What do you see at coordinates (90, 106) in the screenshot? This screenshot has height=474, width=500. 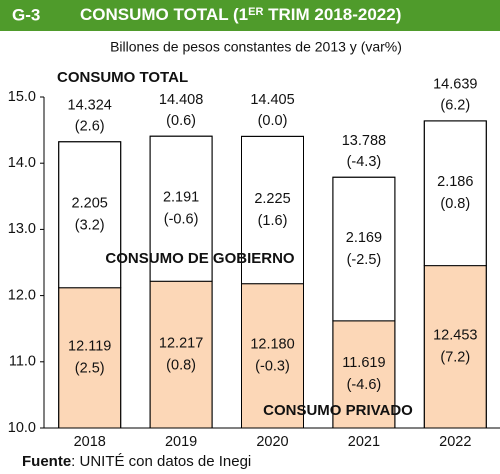 I see `total-label: 14.324` at bounding box center [90, 106].